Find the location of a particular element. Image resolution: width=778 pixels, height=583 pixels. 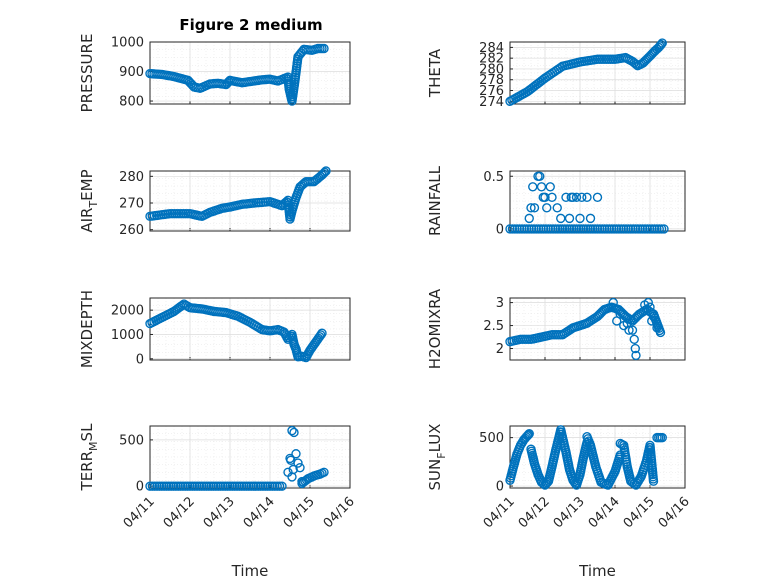

y-axis-label: H2OMIXRA is located at coordinates (435, 328).